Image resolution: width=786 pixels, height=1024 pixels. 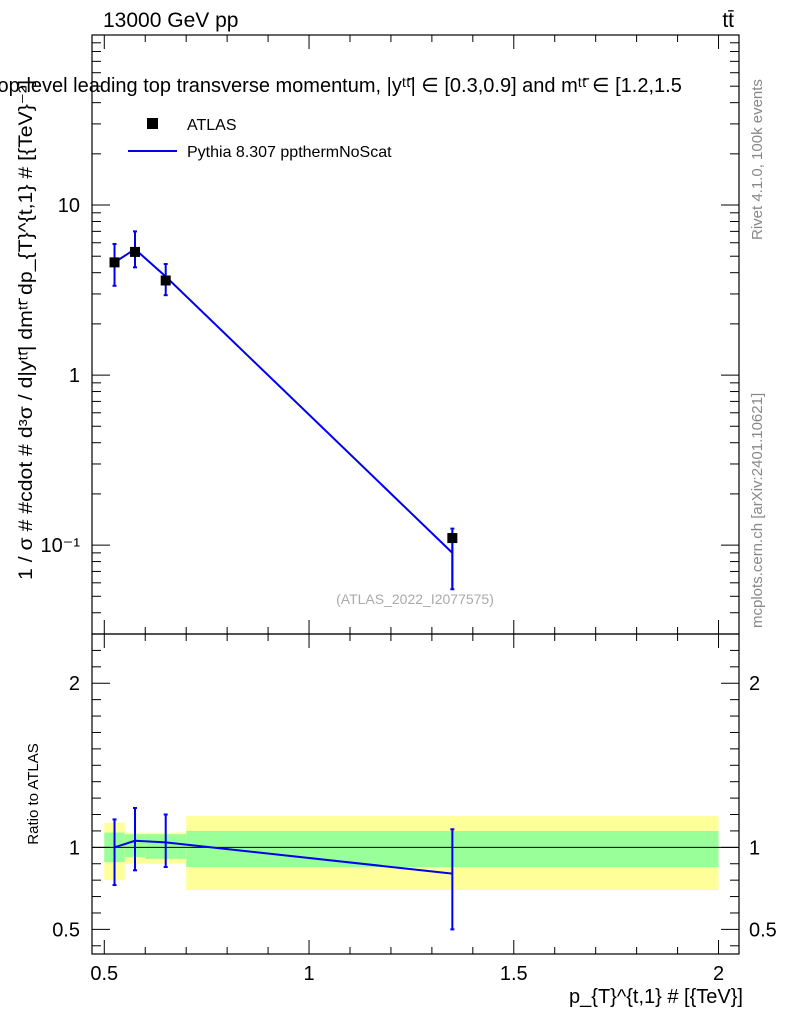 What do you see at coordinates (74, 376) in the screenshot?
I see `main-y-tick-label: 1` at bounding box center [74, 376].